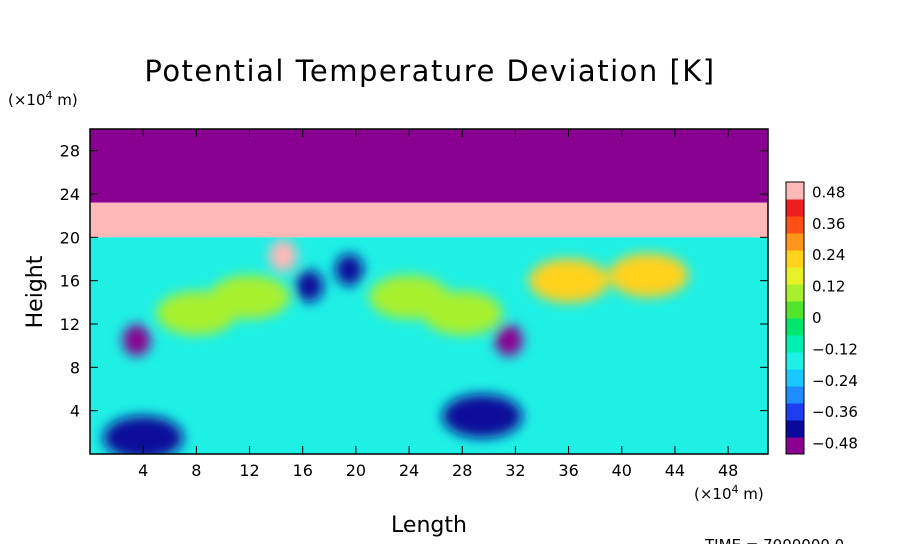  What do you see at coordinates (70, 237) in the screenshot?
I see `y-tick-label: 20` at bounding box center [70, 237].